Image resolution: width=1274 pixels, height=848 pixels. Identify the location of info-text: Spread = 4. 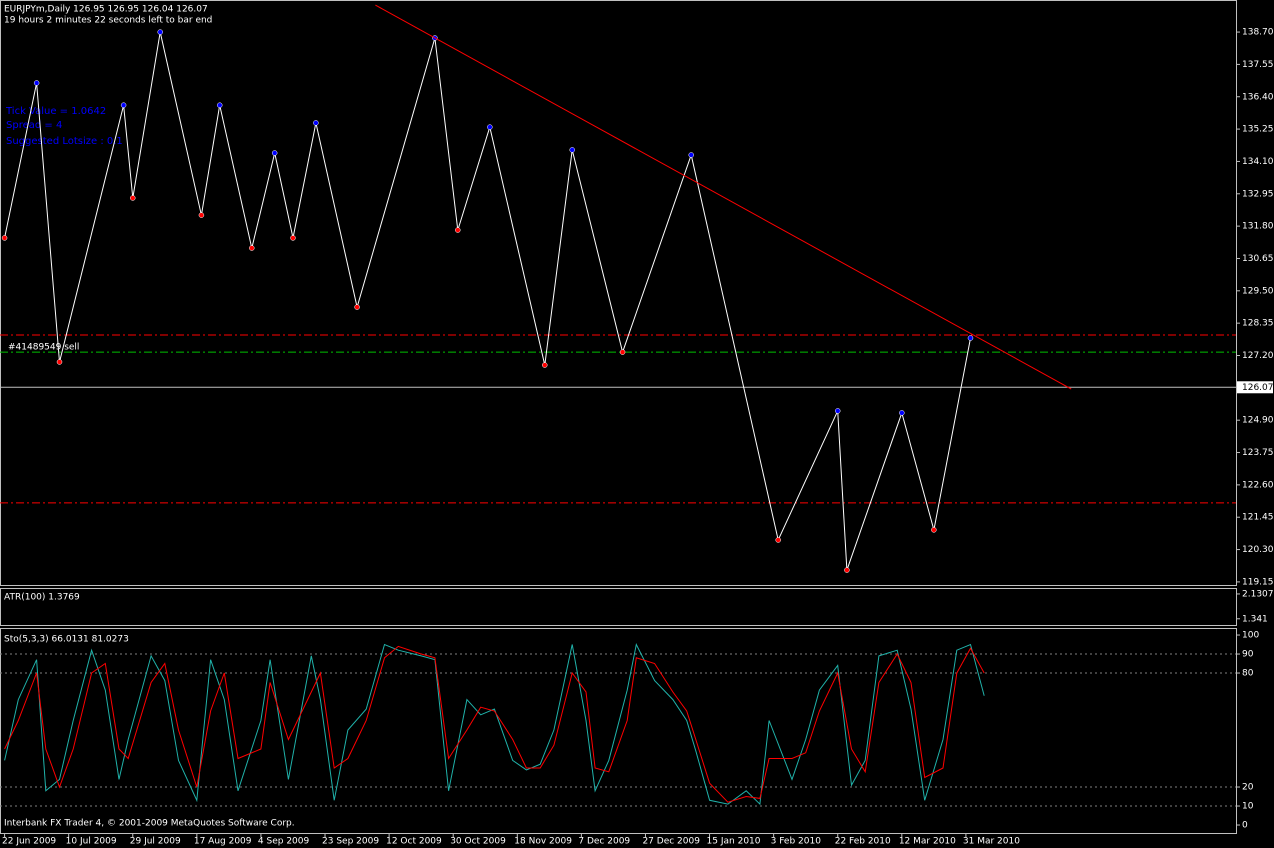
(34, 125).